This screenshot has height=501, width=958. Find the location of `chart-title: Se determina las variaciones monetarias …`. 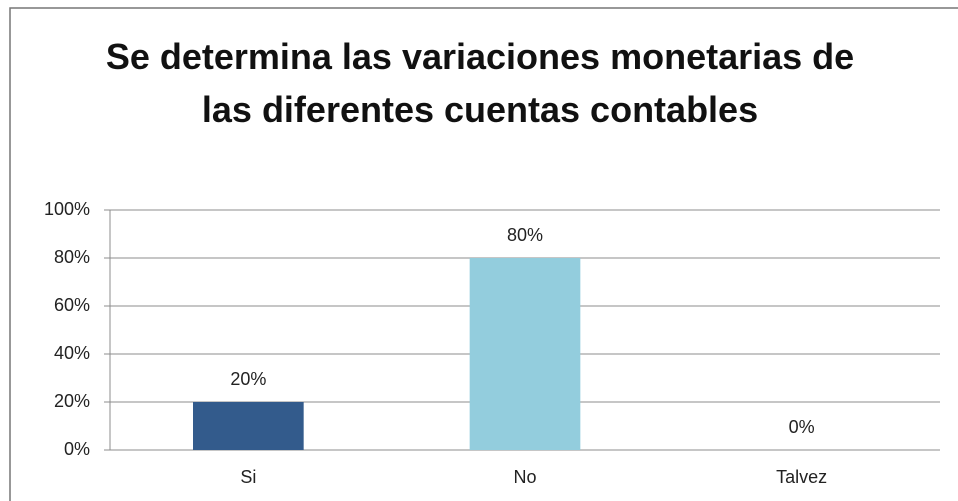

chart-title: Se determina las variaciones monetarias … is located at coordinates (480, 83).